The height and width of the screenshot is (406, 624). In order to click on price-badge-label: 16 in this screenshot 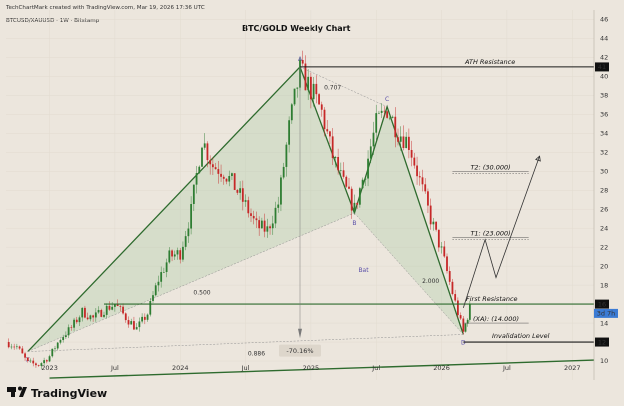, I will do `click(602, 304)`.